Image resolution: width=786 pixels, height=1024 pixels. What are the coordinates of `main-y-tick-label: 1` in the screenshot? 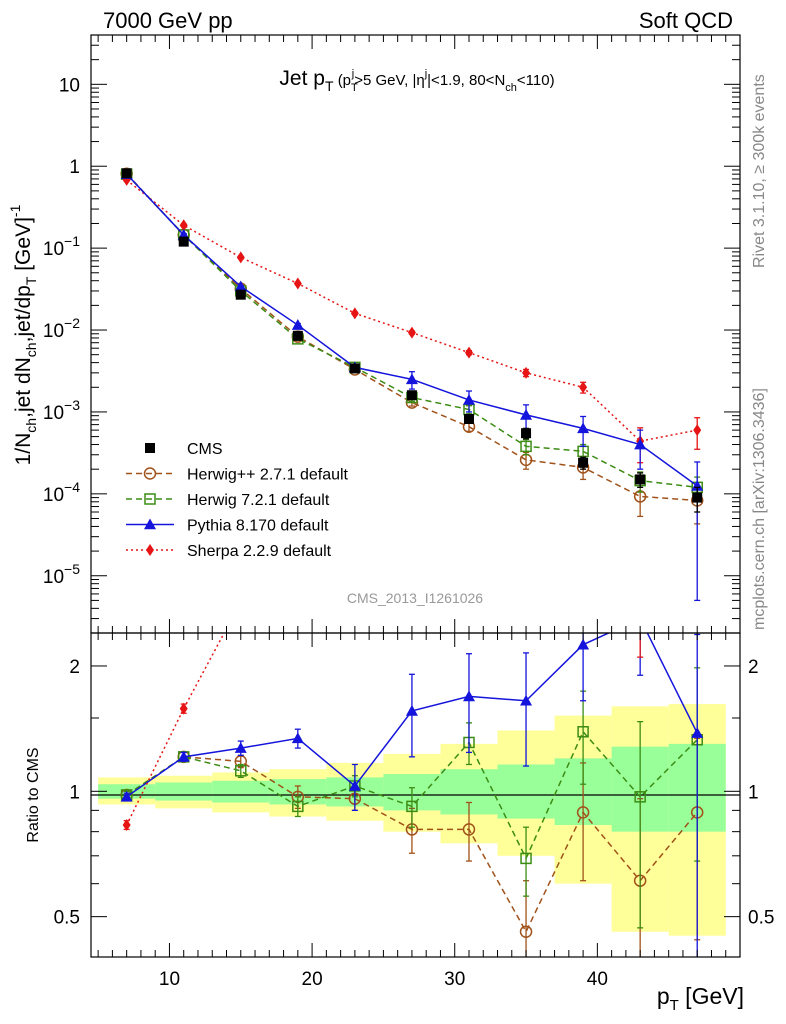 It's located at (74, 167).